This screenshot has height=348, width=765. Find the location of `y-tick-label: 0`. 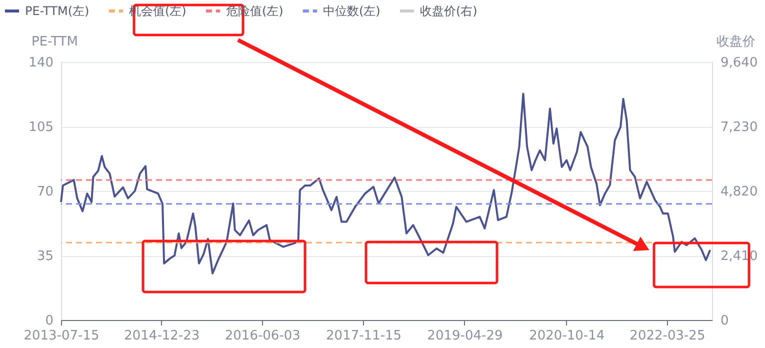

y-tick-label: 0 is located at coordinates (49, 321).